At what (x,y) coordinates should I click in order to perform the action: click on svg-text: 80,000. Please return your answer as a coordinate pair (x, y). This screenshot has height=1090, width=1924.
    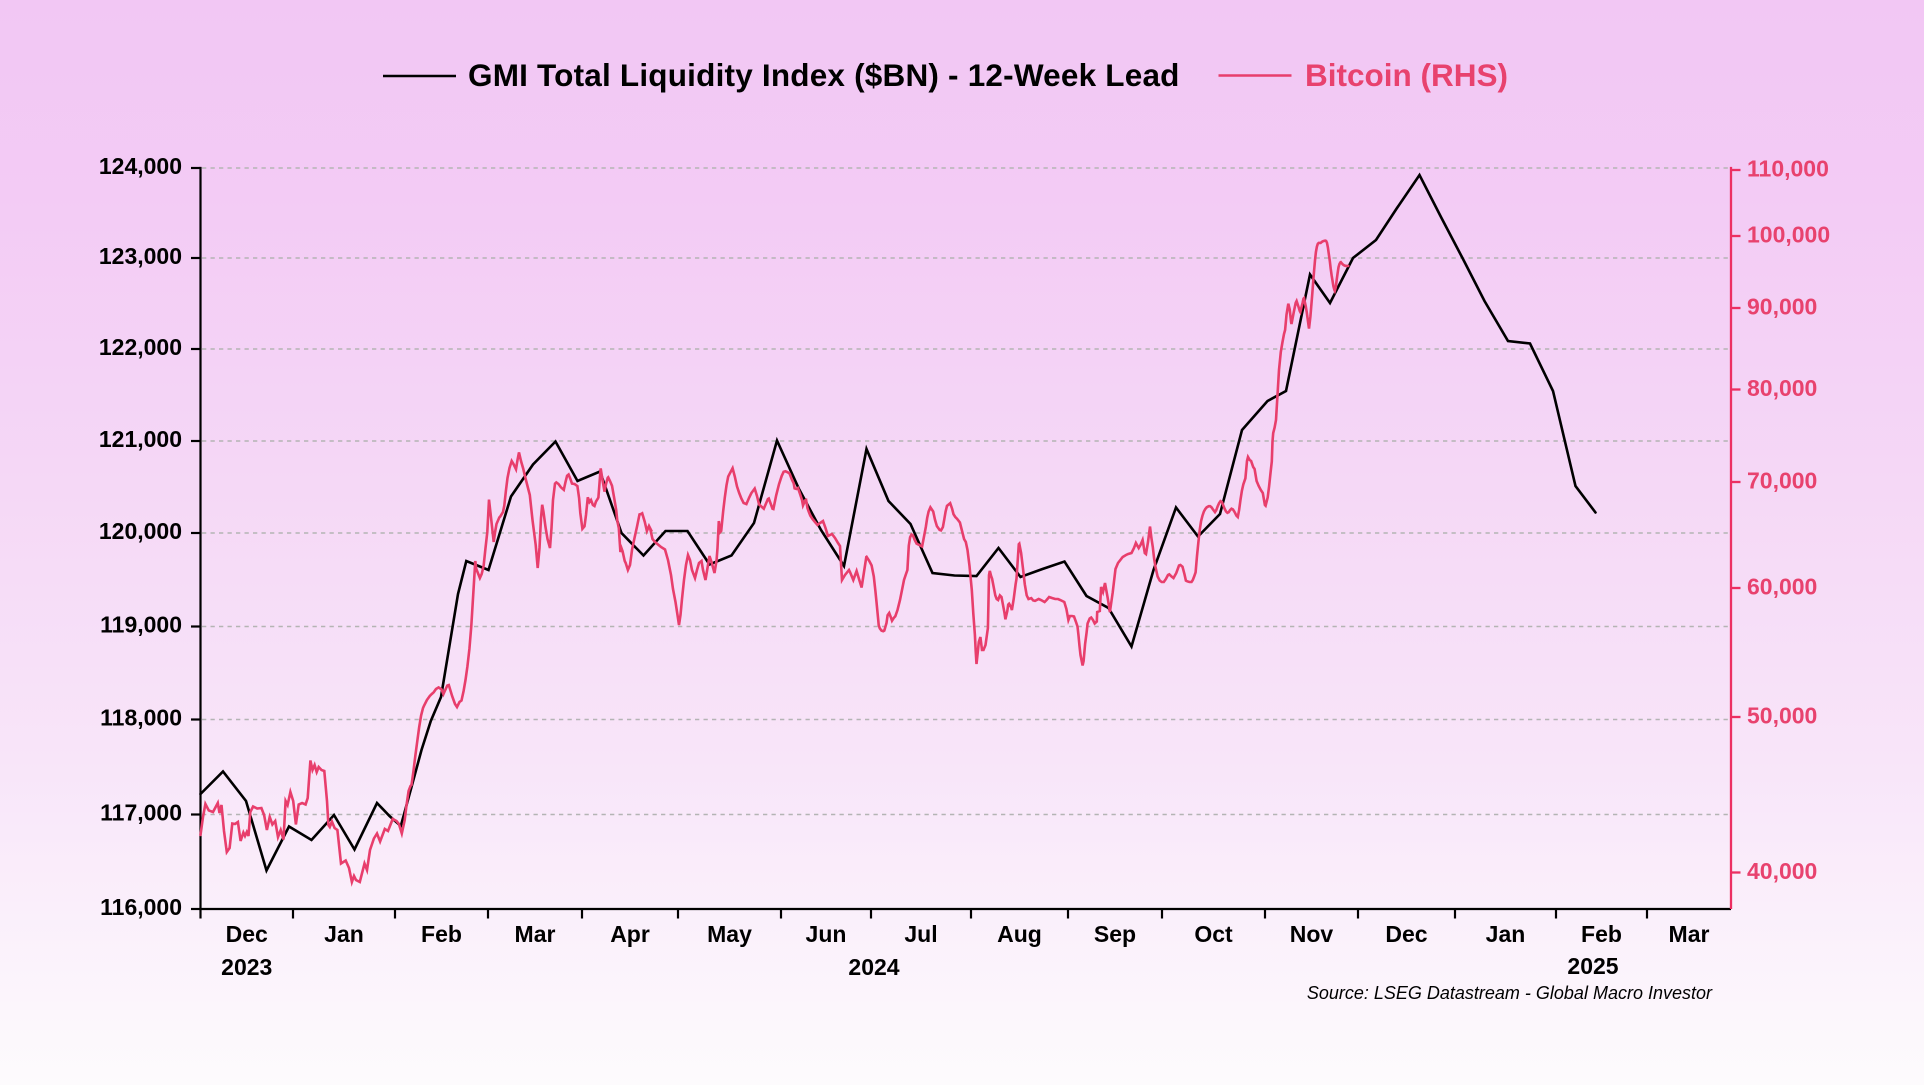
    Looking at the image, I should click on (1782, 388).